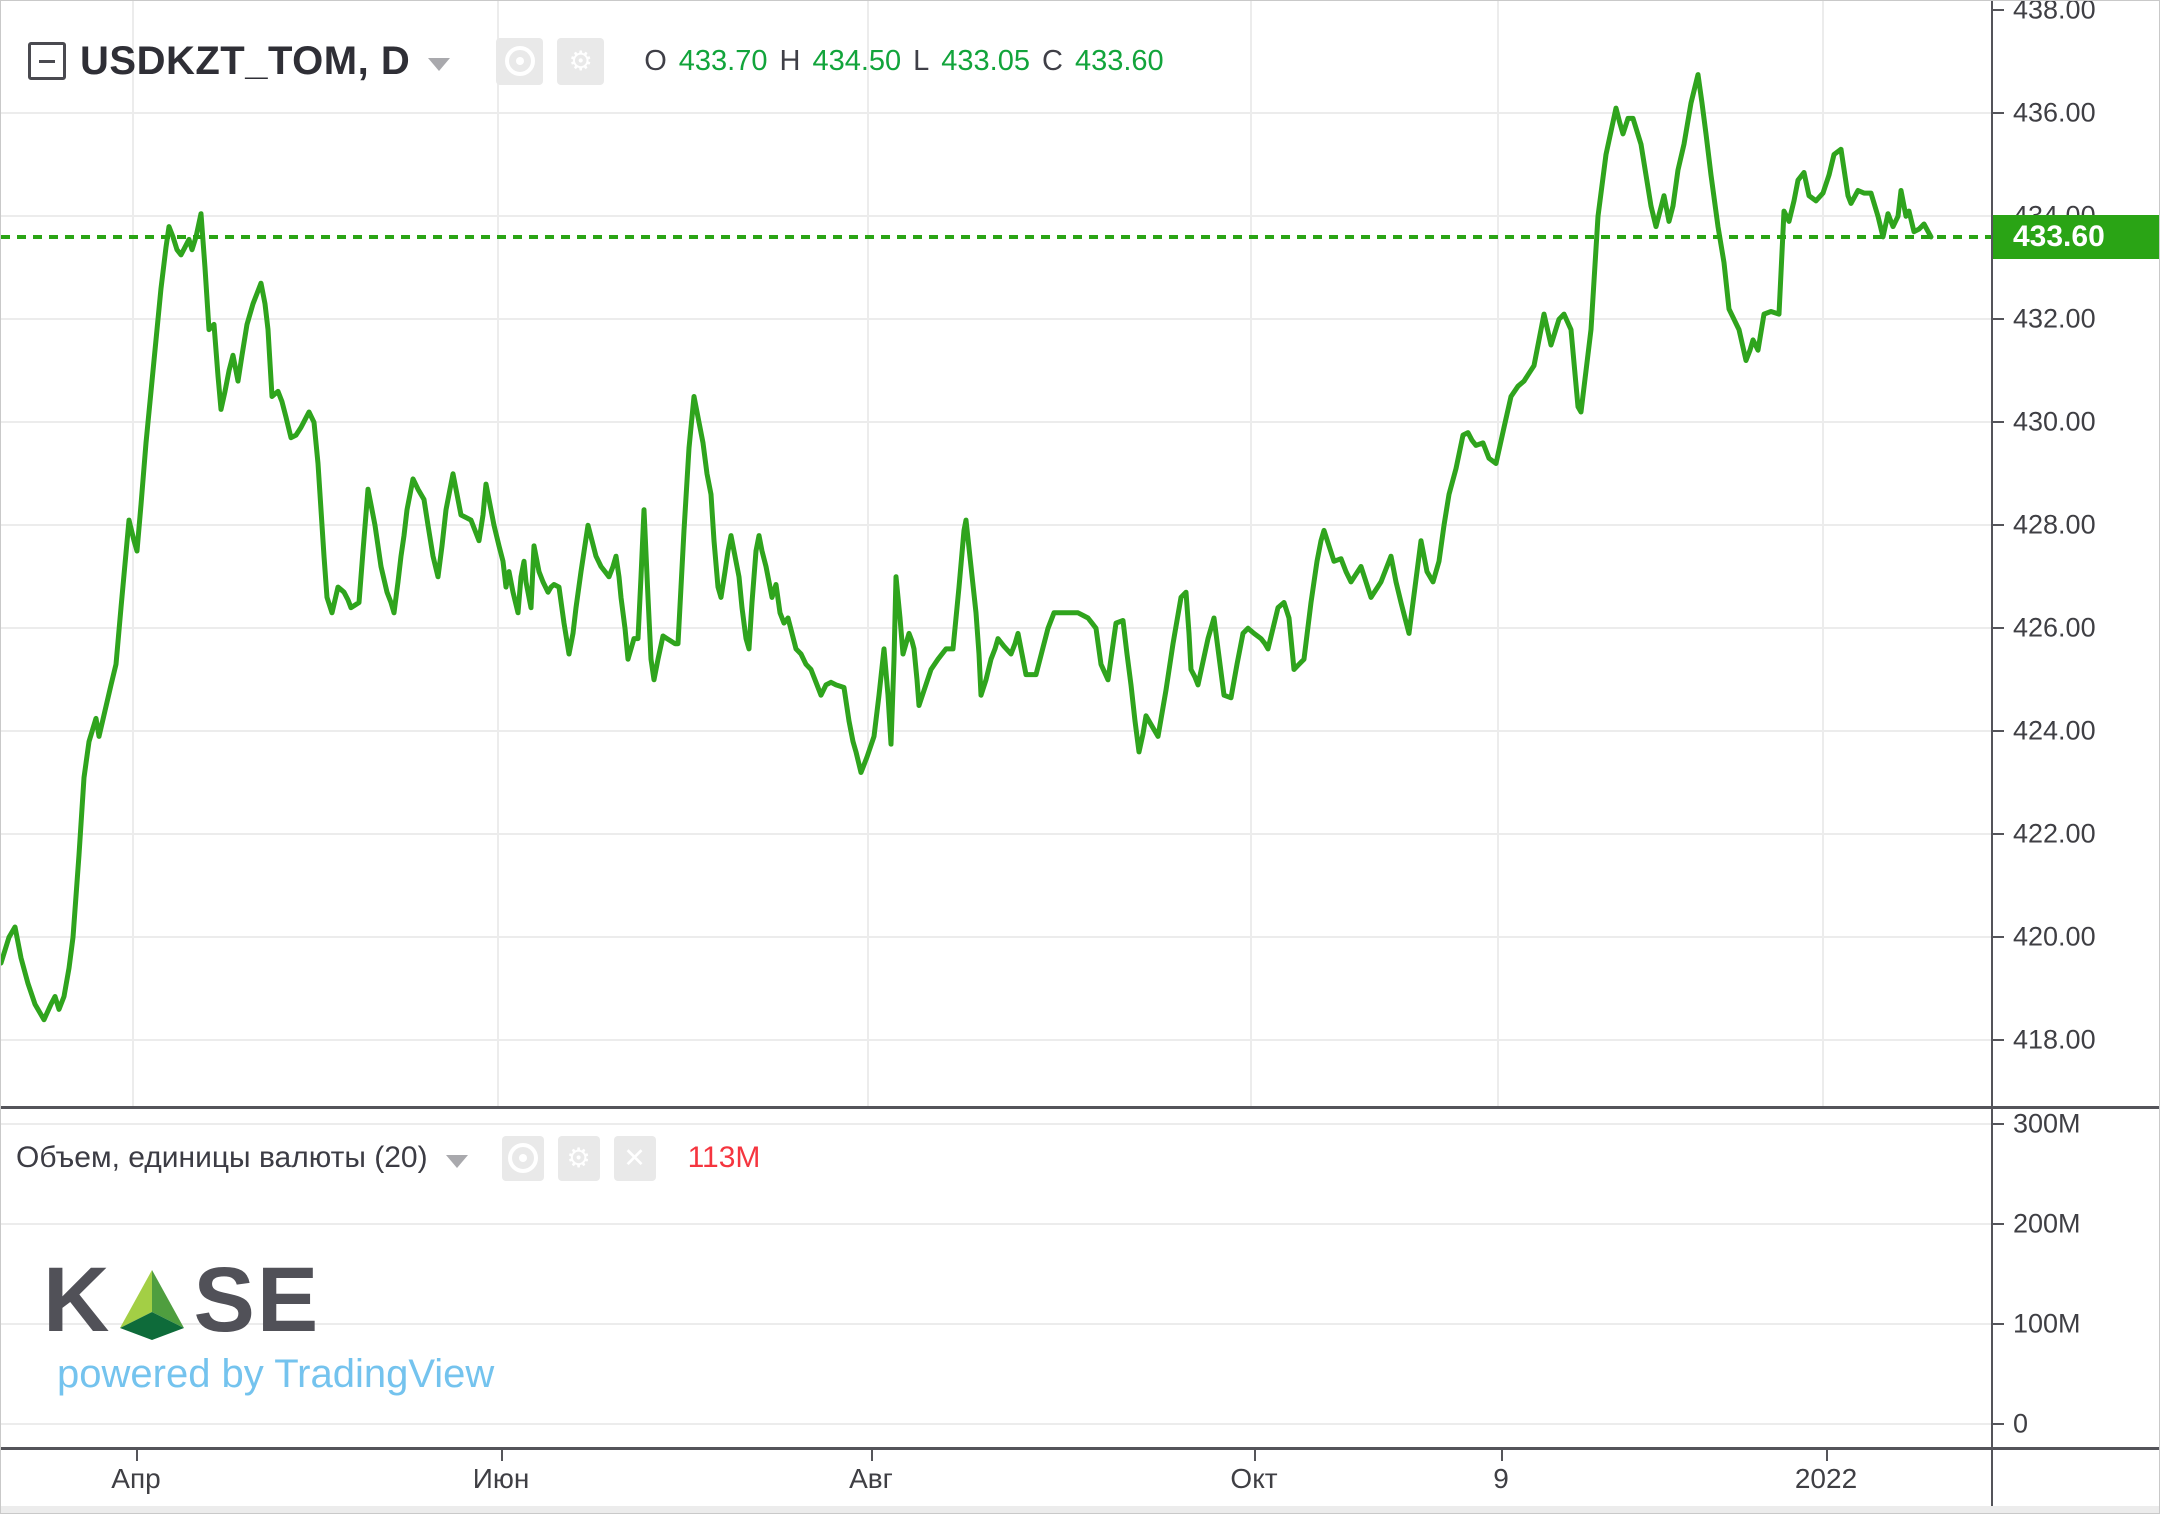 The height and width of the screenshot is (1514, 2160). What do you see at coordinates (2047, 1323) in the screenshot?
I see `volume-tick-label: 100M` at bounding box center [2047, 1323].